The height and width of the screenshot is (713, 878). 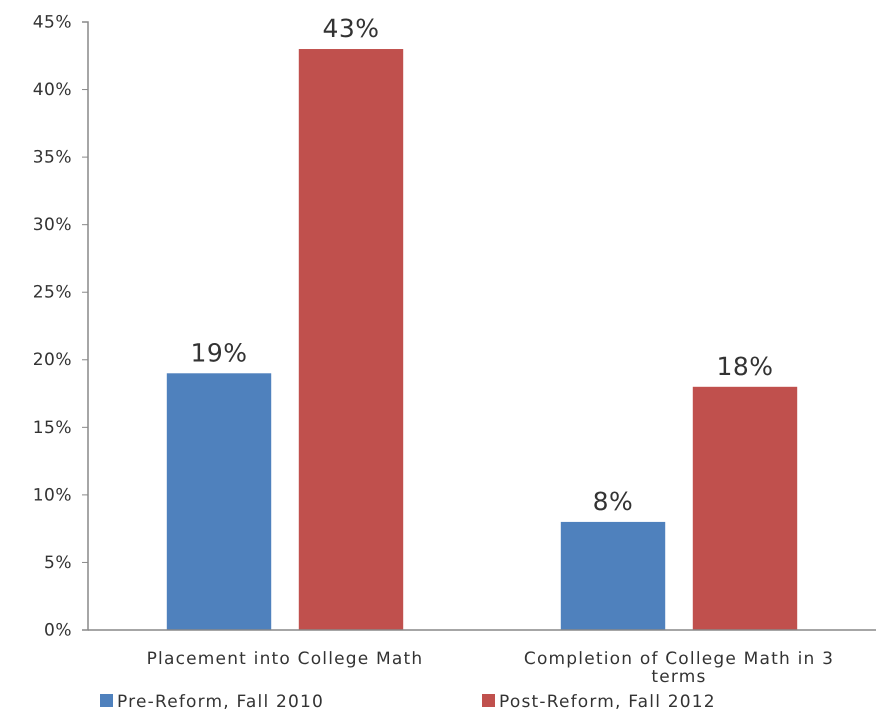 What do you see at coordinates (679, 668) in the screenshot?
I see `x-tick-label: Completion of College Math in 3 terms` at bounding box center [679, 668].